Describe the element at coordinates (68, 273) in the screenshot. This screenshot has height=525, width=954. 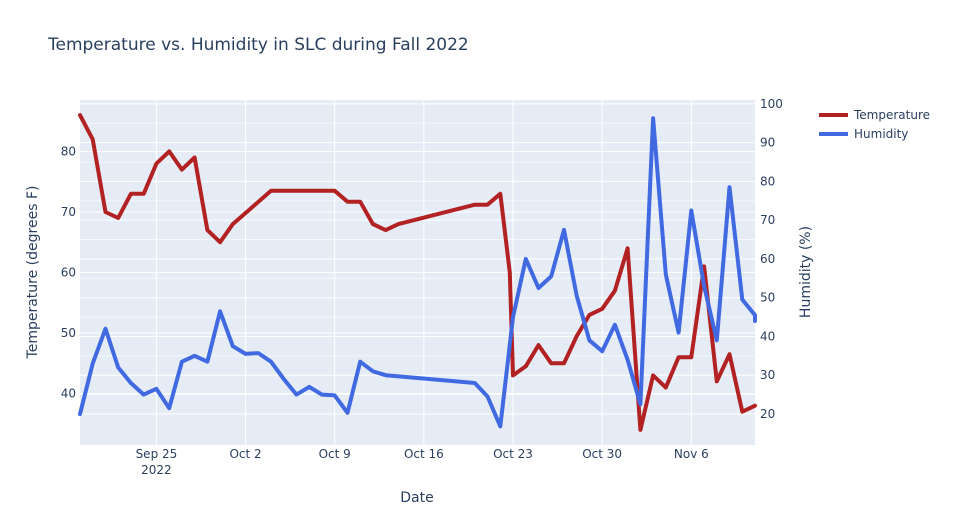
I see `y-tick-label: 60` at that location.